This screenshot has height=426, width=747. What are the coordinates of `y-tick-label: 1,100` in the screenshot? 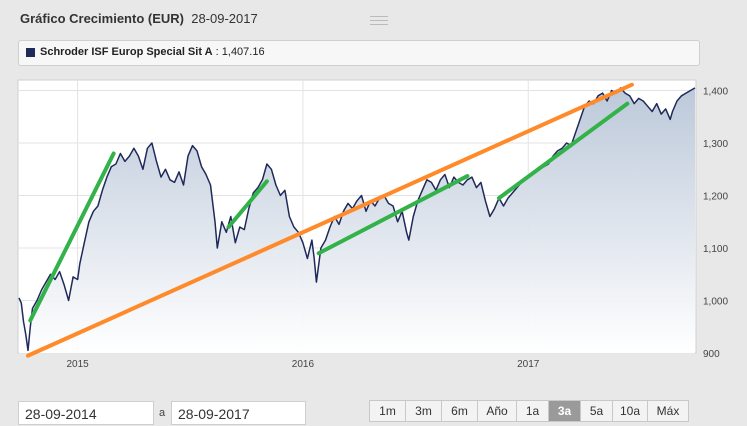 It's located at (715, 249).